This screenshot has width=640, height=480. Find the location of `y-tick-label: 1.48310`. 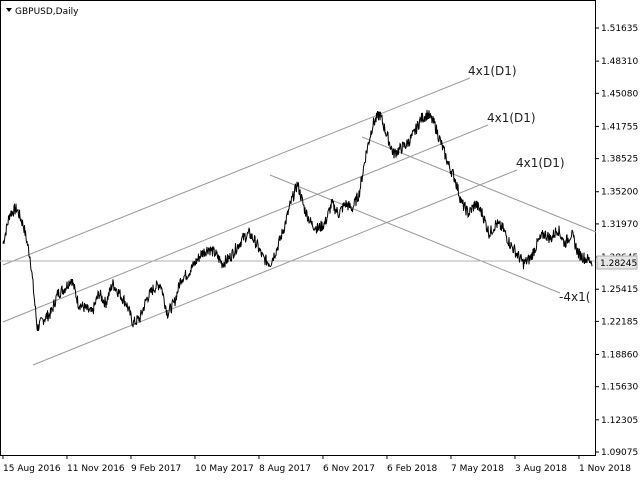

y-tick-label: 1.48310 is located at coordinates (619, 62).